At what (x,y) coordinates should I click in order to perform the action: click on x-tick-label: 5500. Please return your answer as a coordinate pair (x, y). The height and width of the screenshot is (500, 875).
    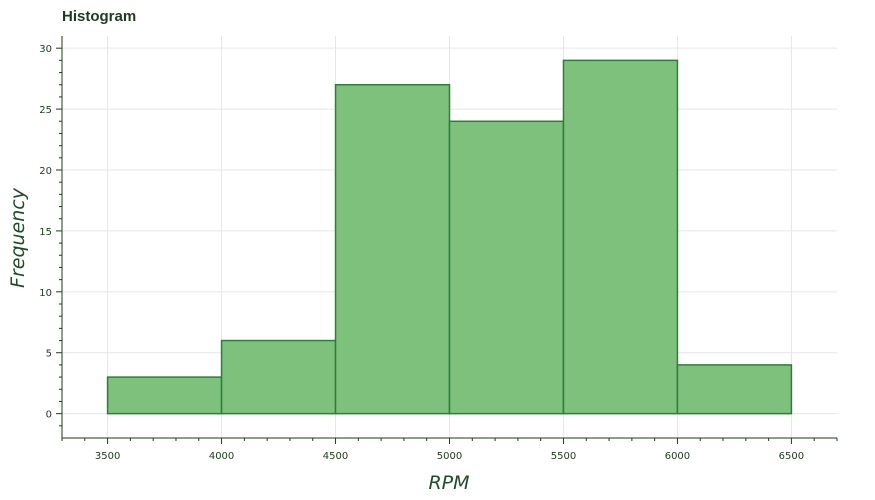
    Looking at the image, I should click on (563, 456).